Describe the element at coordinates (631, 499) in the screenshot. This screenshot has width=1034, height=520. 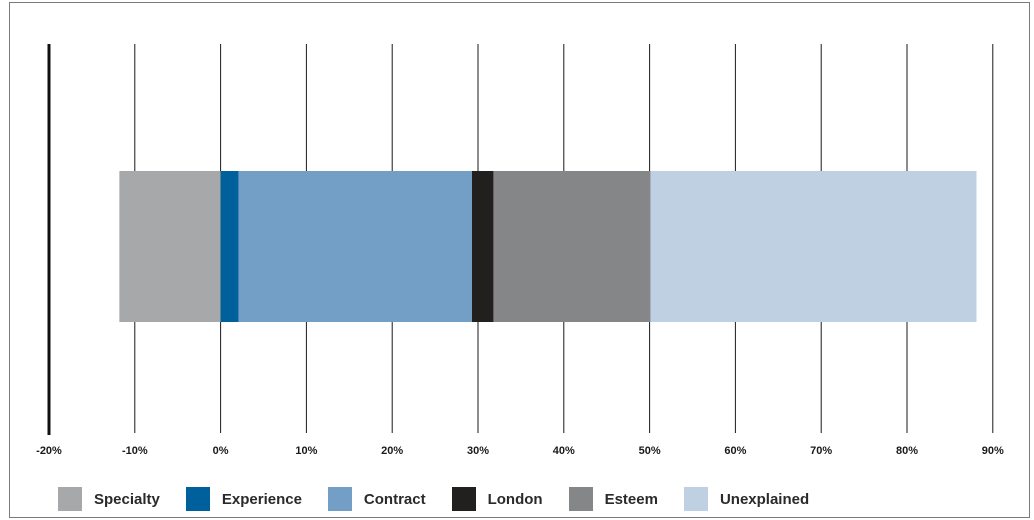
I see `legend-label: Esteem` at that location.